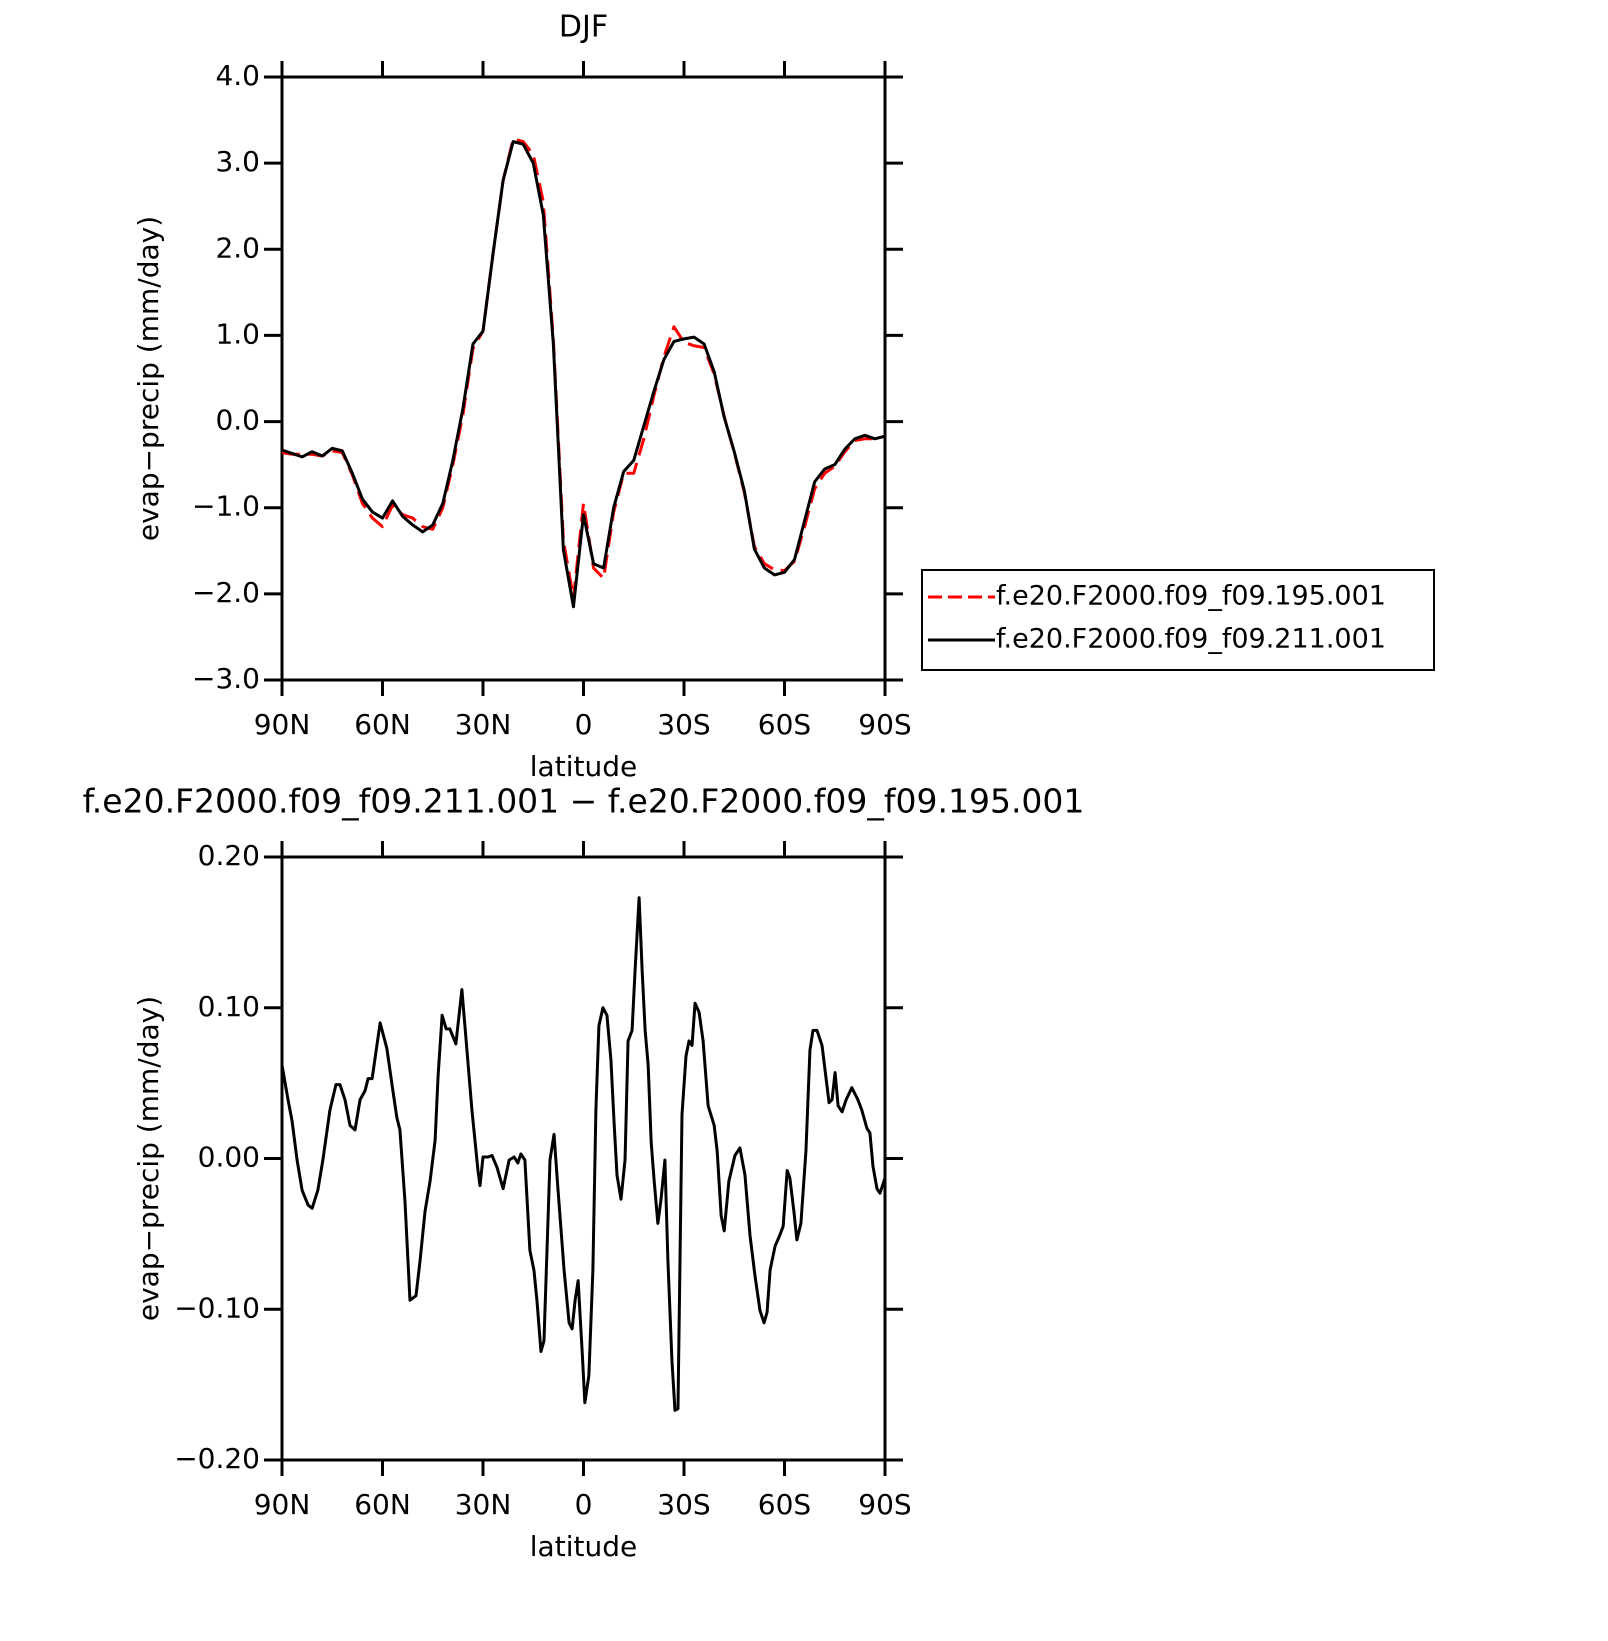 The height and width of the screenshot is (1641, 1608). Describe the element at coordinates (1178, 620) in the screenshot. I see `legend-box` at that location.